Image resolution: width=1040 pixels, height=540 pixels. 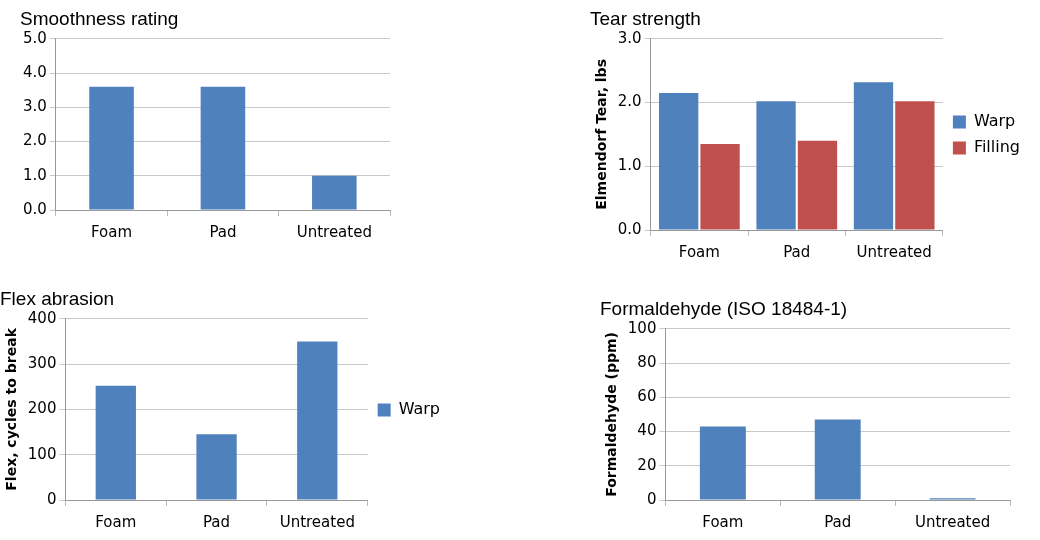 I want to click on y-tick-label: 300, so click(x=42, y=362).